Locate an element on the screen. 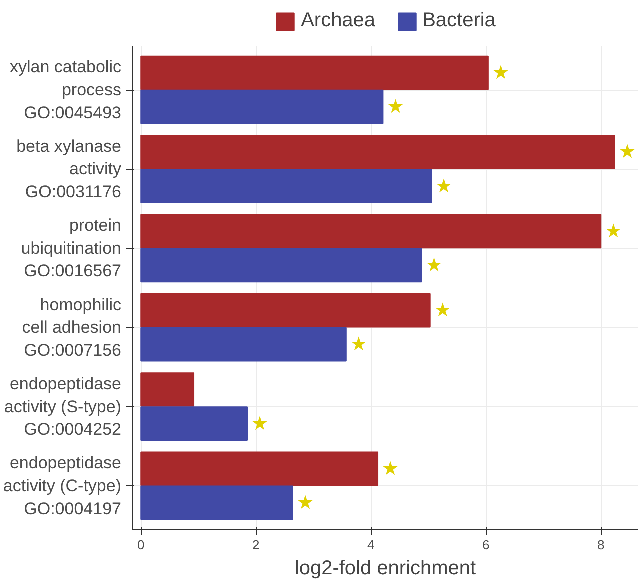 The image size is (644, 586). x-tick-label: 4 is located at coordinates (371, 545).